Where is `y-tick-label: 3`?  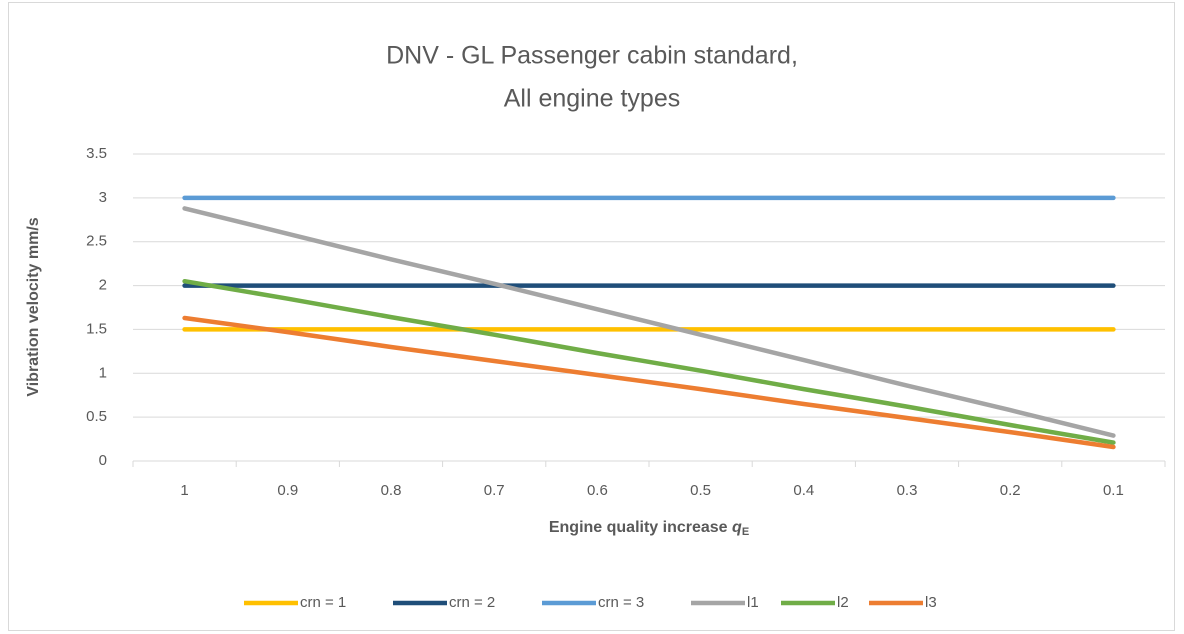 y-tick-label: 3 is located at coordinates (103, 197).